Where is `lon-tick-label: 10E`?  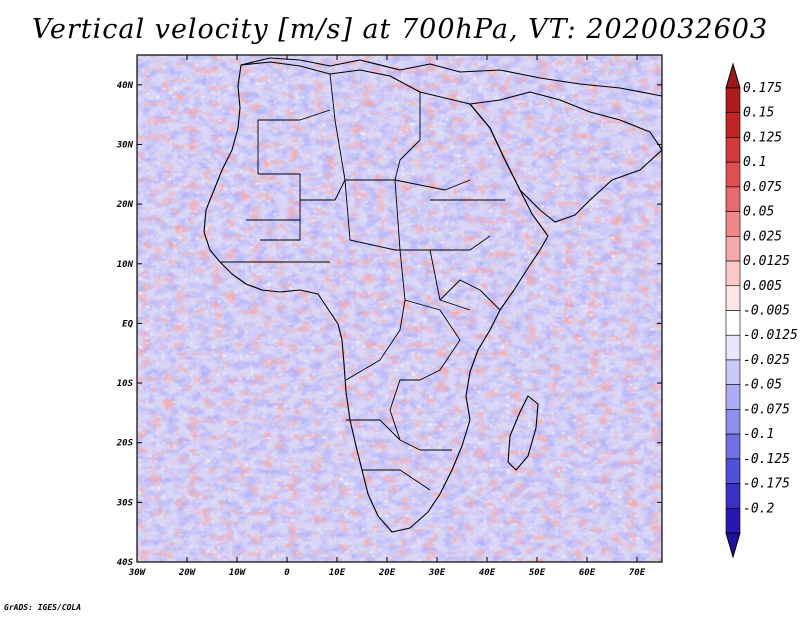
lon-tick-label: 10E is located at coordinates (337, 573).